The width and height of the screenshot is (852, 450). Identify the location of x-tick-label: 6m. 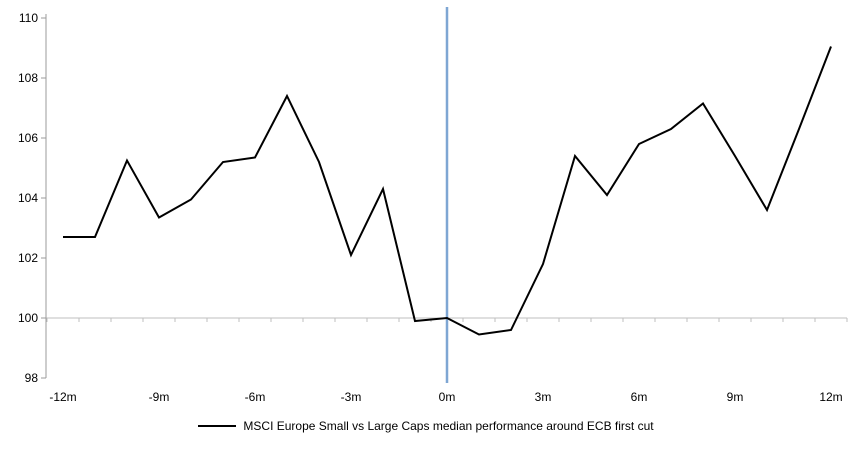
(639, 397).